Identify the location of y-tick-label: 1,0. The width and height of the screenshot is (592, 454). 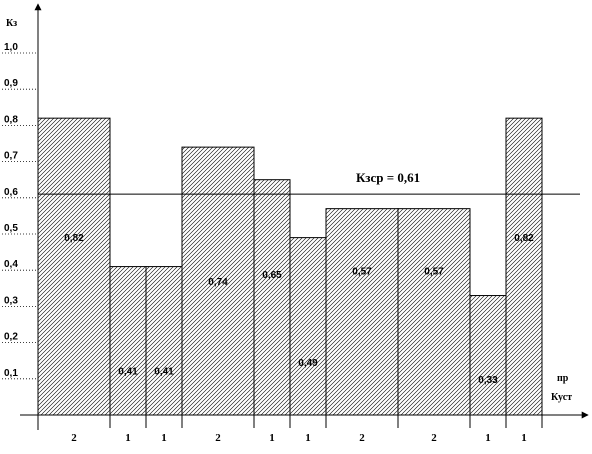
(11, 47).